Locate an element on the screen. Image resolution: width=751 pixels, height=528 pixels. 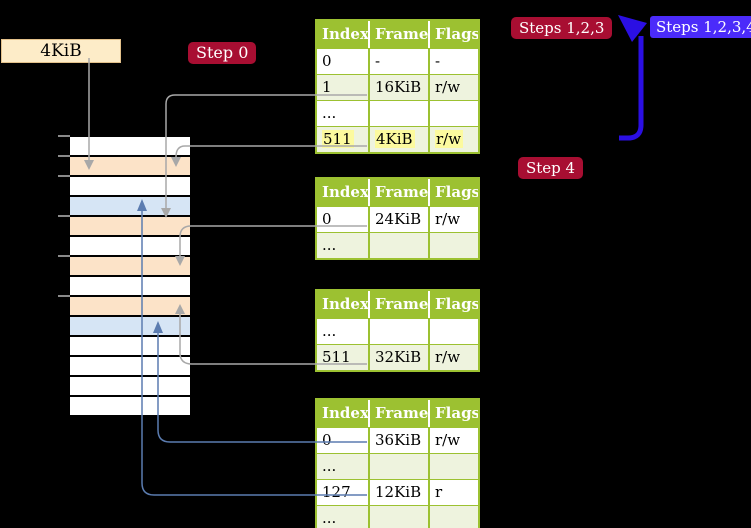
table-row: 127 12KiB r is located at coordinates (397, 492).